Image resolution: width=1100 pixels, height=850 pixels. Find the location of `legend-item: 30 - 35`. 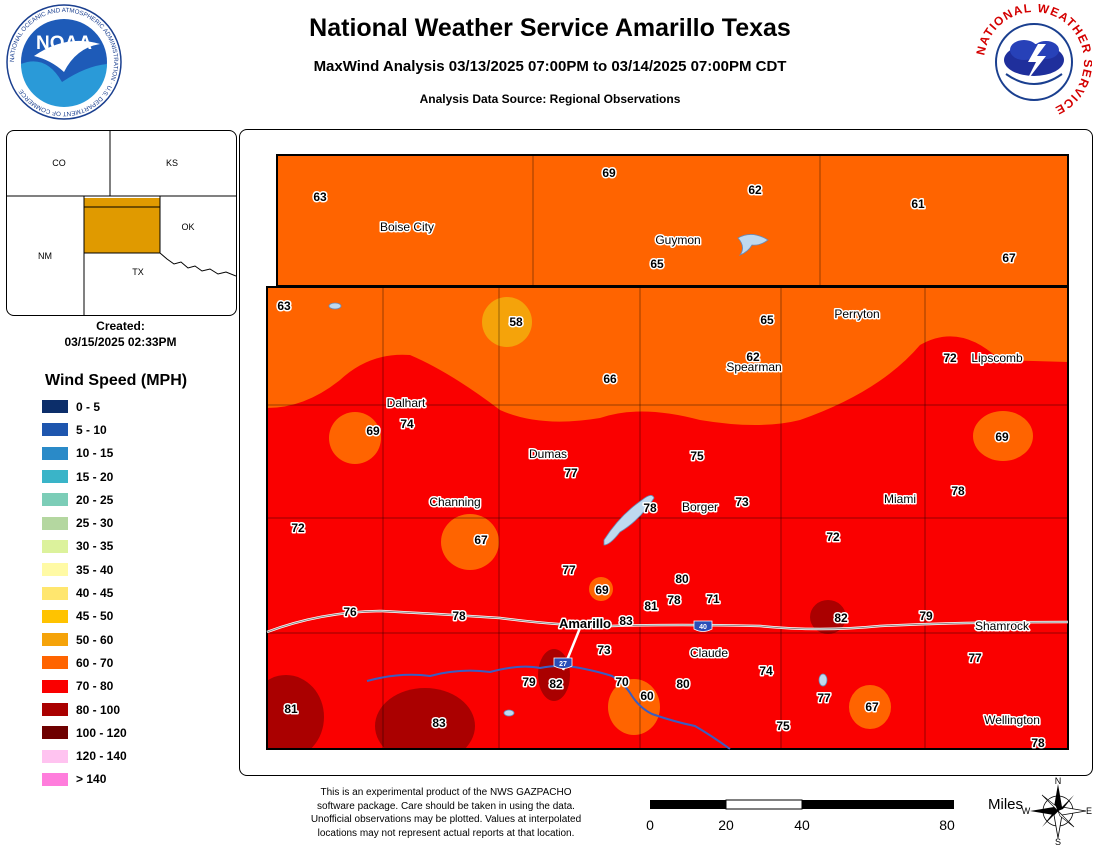

legend-item: 30 - 35 is located at coordinates (84, 546).